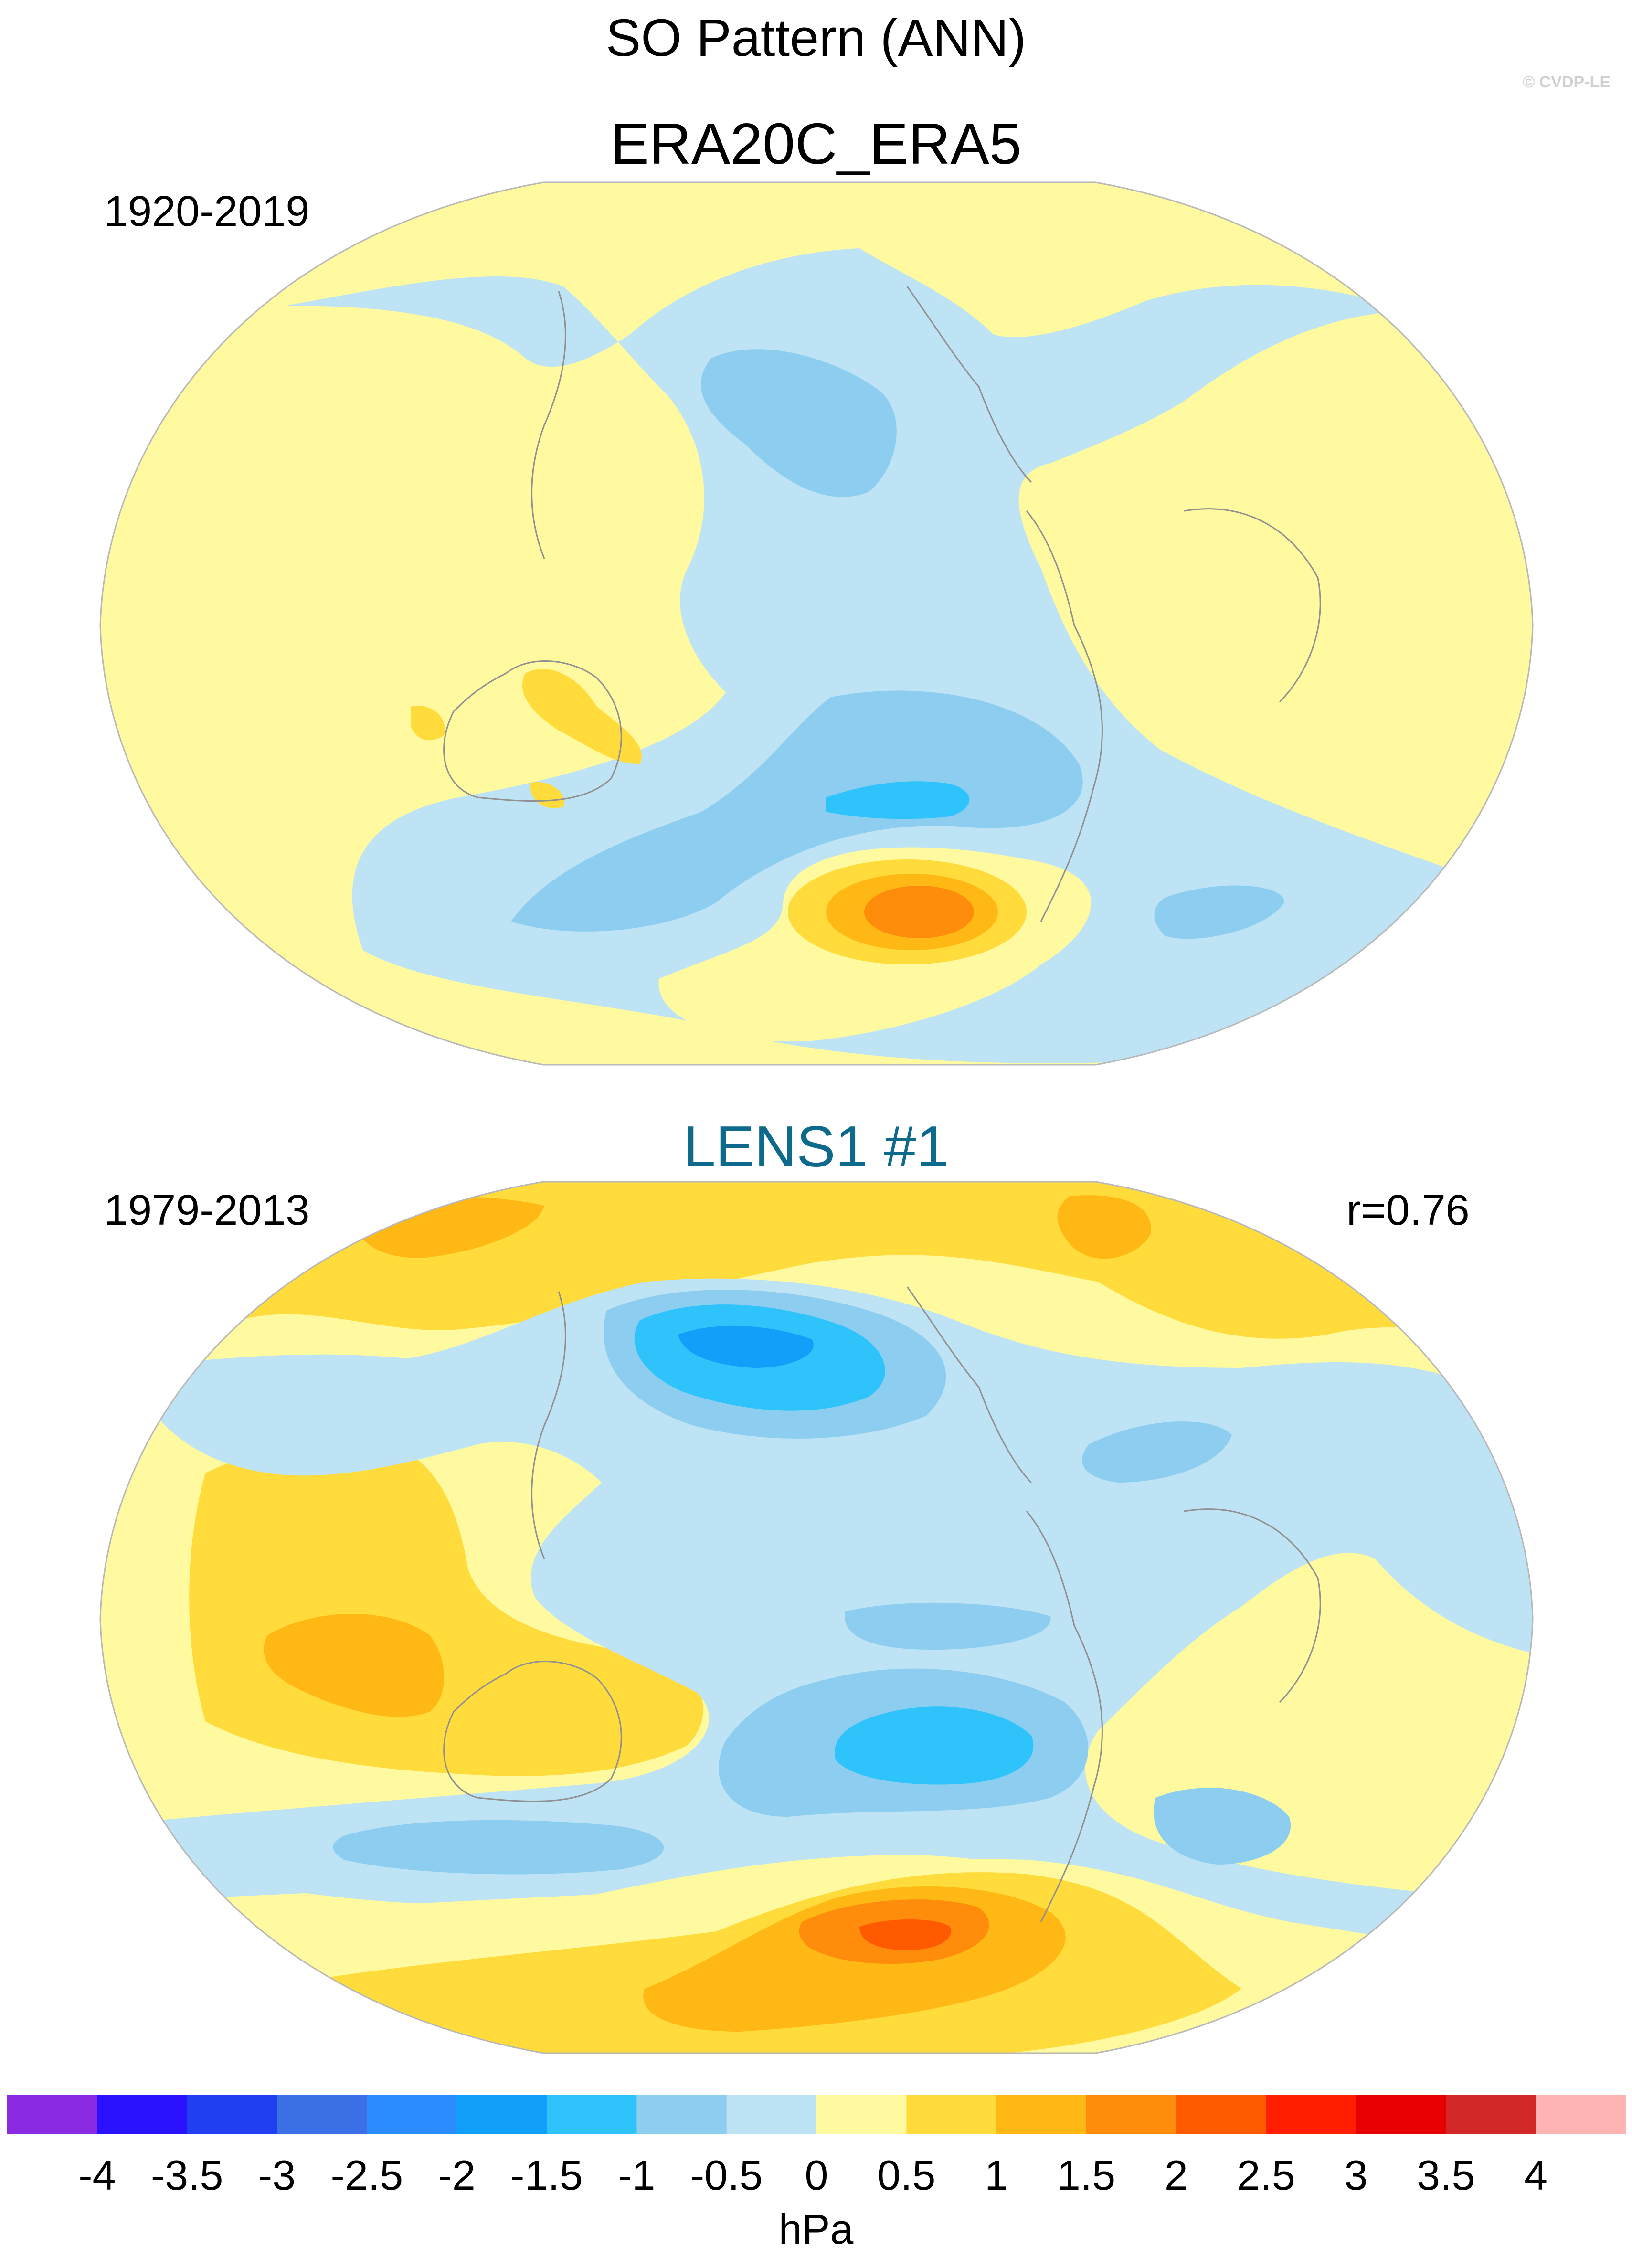 Image resolution: width=1632 pixels, height=2268 pixels. What do you see at coordinates (1086, 2175) in the screenshot?
I see `colorbar-tick-label: 1.5` at bounding box center [1086, 2175].